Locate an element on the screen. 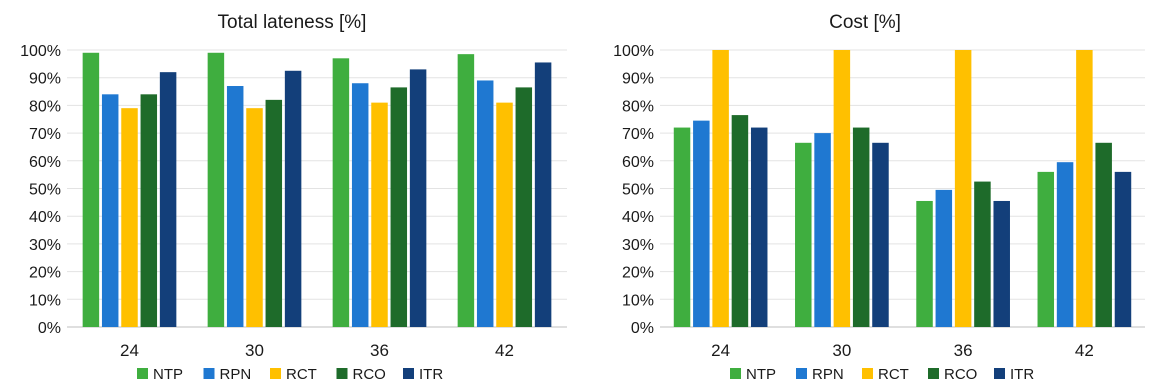  chart-title: Cost [%] is located at coordinates (865, 22).